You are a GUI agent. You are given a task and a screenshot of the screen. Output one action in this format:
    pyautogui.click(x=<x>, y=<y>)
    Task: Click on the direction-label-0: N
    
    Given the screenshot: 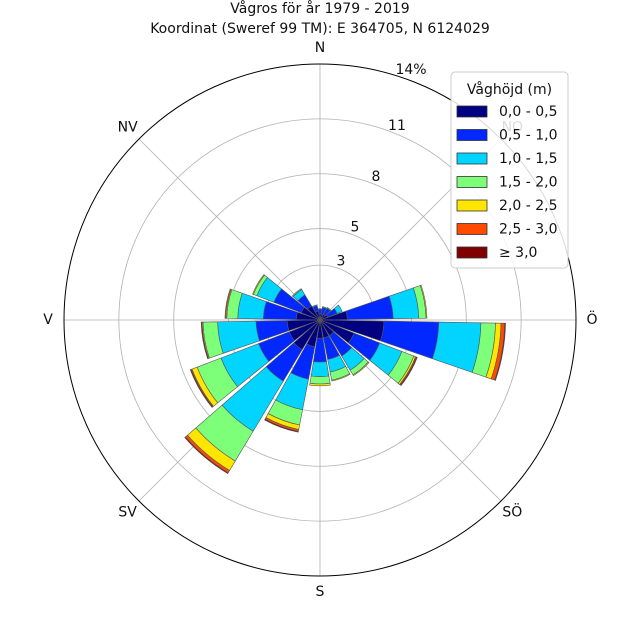 What is the action you would take?
    pyautogui.click(x=320, y=48)
    